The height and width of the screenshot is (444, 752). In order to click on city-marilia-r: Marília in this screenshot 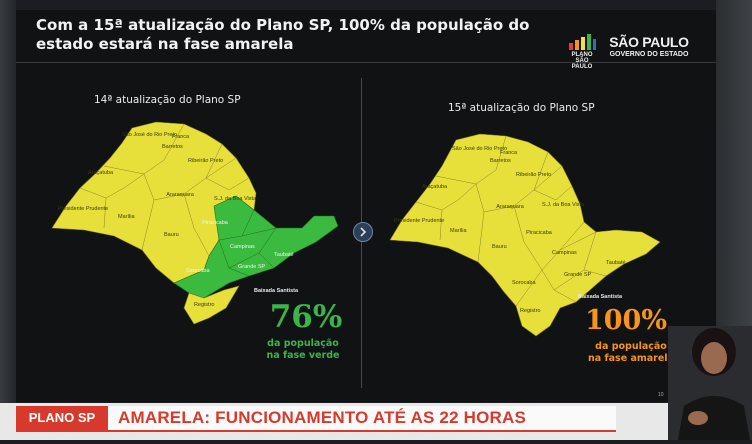, I will do `click(458, 231)`.